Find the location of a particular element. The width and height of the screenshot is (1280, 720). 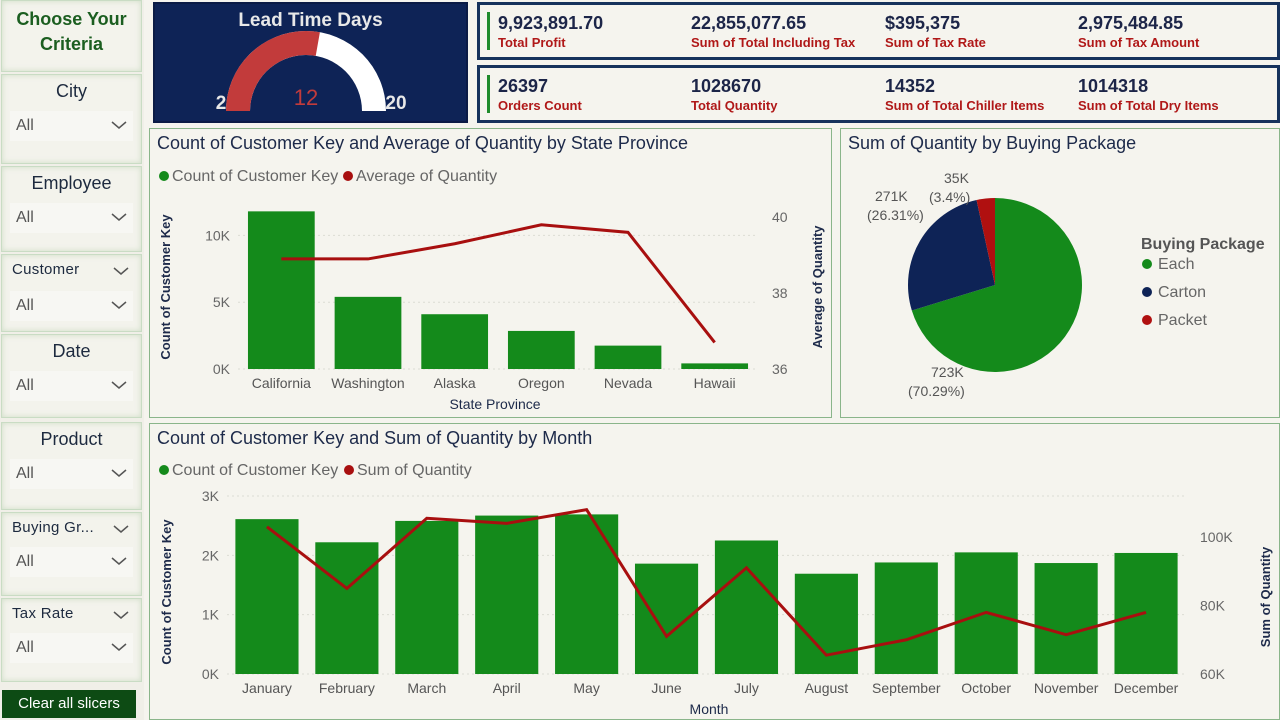

x-tick-label: November is located at coordinates (1066, 688).